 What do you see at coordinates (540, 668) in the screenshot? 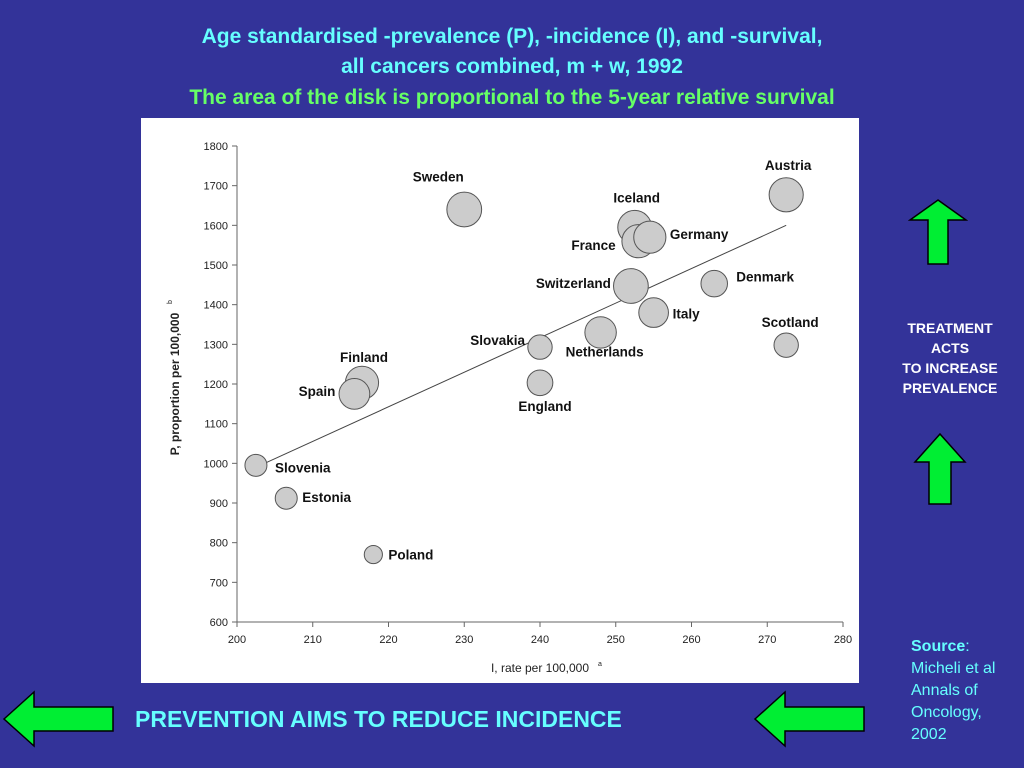
I see `x-axis-title: I, rate per 100,000` at bounding box center [540, 668].